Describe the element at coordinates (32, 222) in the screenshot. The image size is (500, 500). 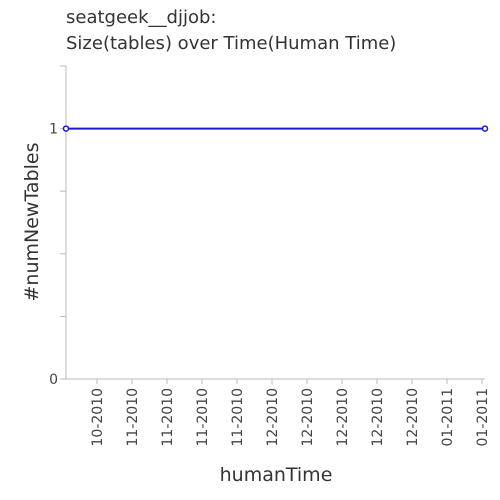
I see `y-axis-title: #numNewTables` at that location.